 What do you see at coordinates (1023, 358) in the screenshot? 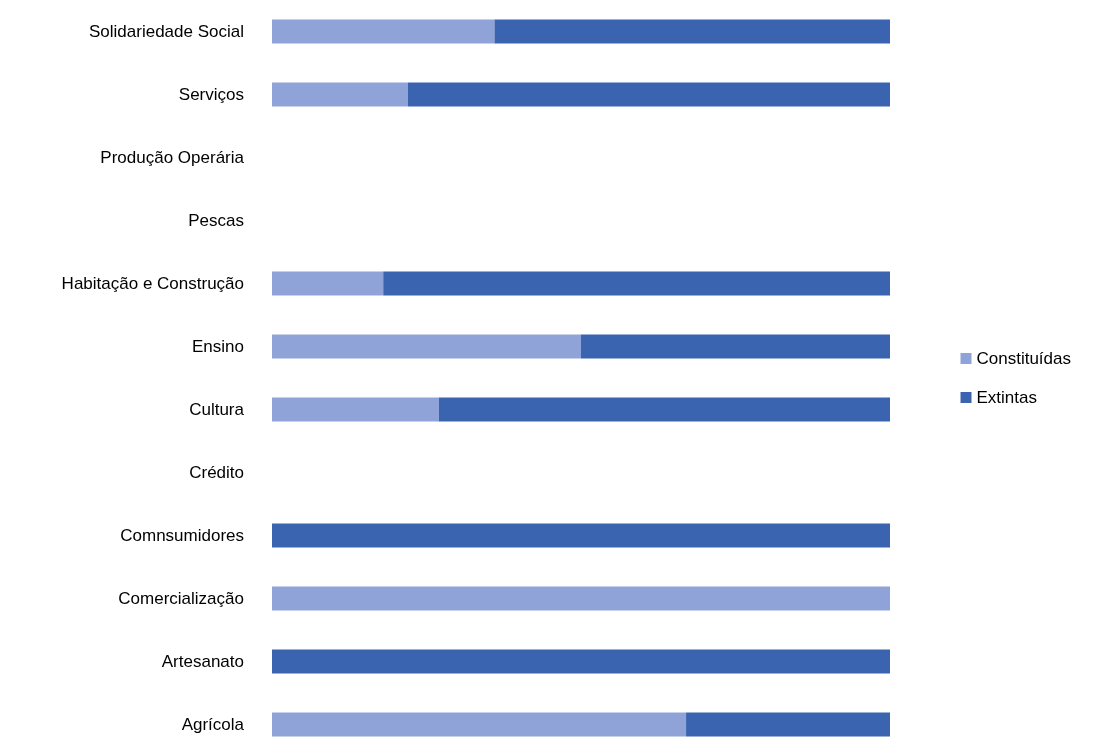
I see `legend-label: Constituídas` at bounding box center [1023, 358].